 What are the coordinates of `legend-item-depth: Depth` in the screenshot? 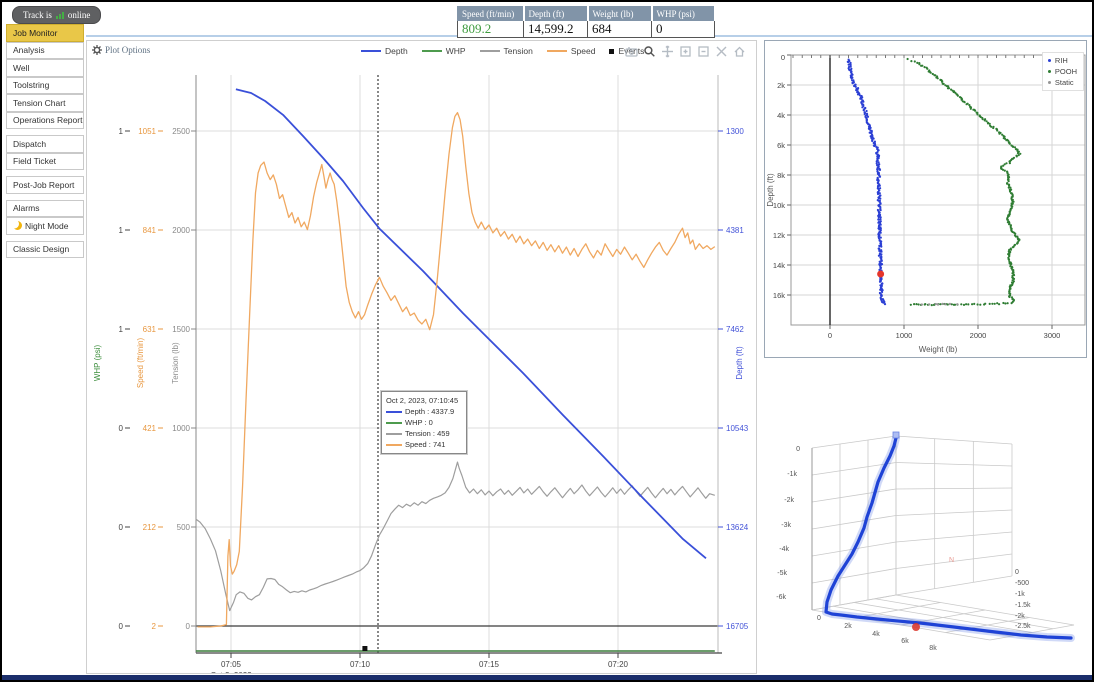 It's located at (384, 51).